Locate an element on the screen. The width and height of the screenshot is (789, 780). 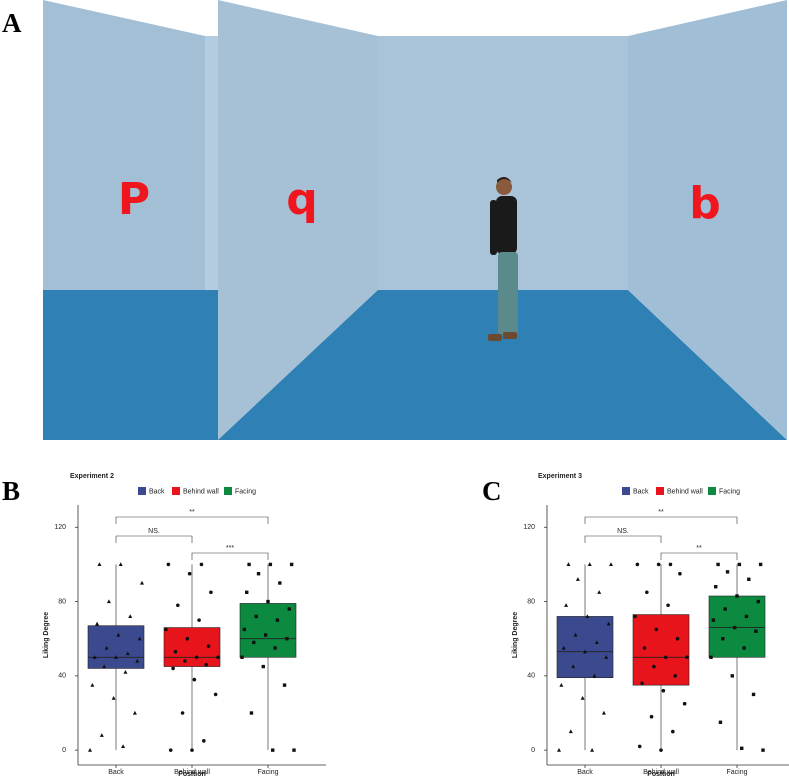
right-wall is located at coordinates (707, 220).